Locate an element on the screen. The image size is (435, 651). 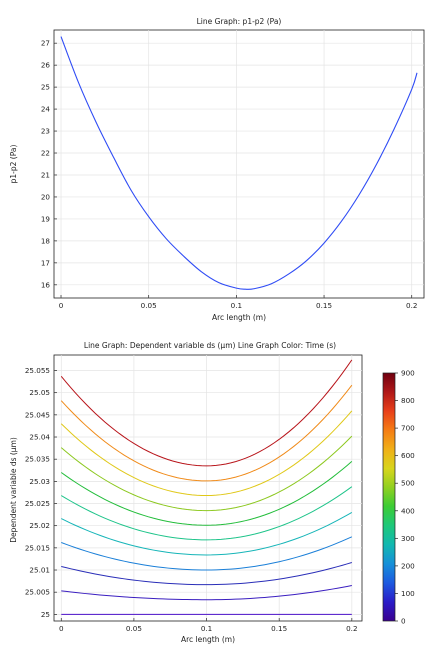
colorbar: 0 100 200 300 400 500 600 700 800 900 is located at coordinates (398, 497).